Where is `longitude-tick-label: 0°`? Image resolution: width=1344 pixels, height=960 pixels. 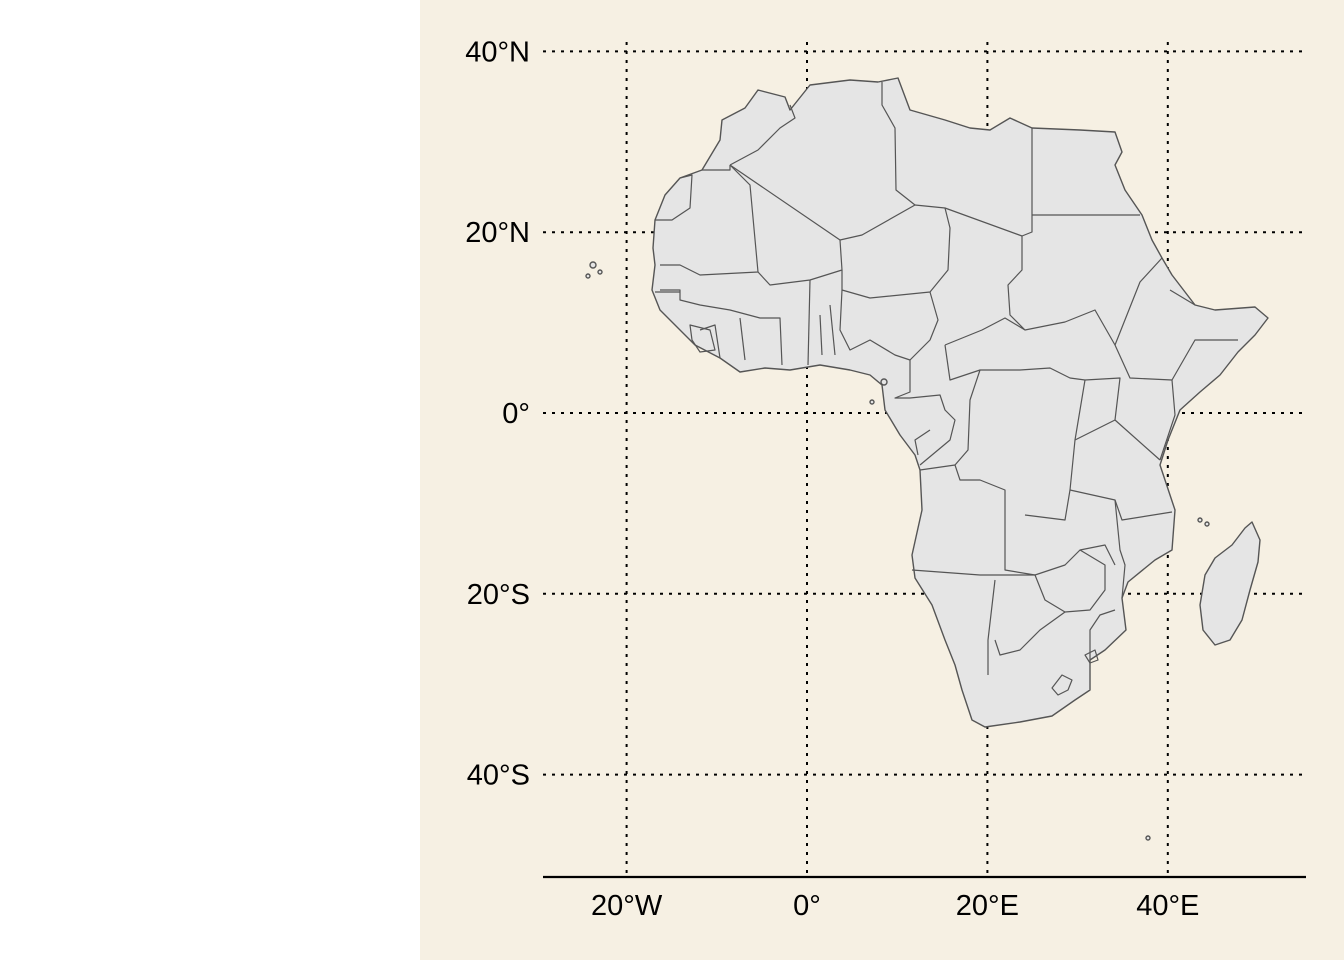
longitude-tick-label: 0° is located at coordinates (807, 906).